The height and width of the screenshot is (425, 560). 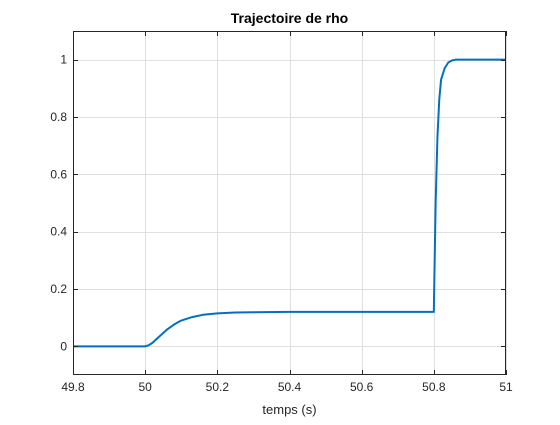 I want to click on y-tick-label: 0.2, so click(x=58, y=289).